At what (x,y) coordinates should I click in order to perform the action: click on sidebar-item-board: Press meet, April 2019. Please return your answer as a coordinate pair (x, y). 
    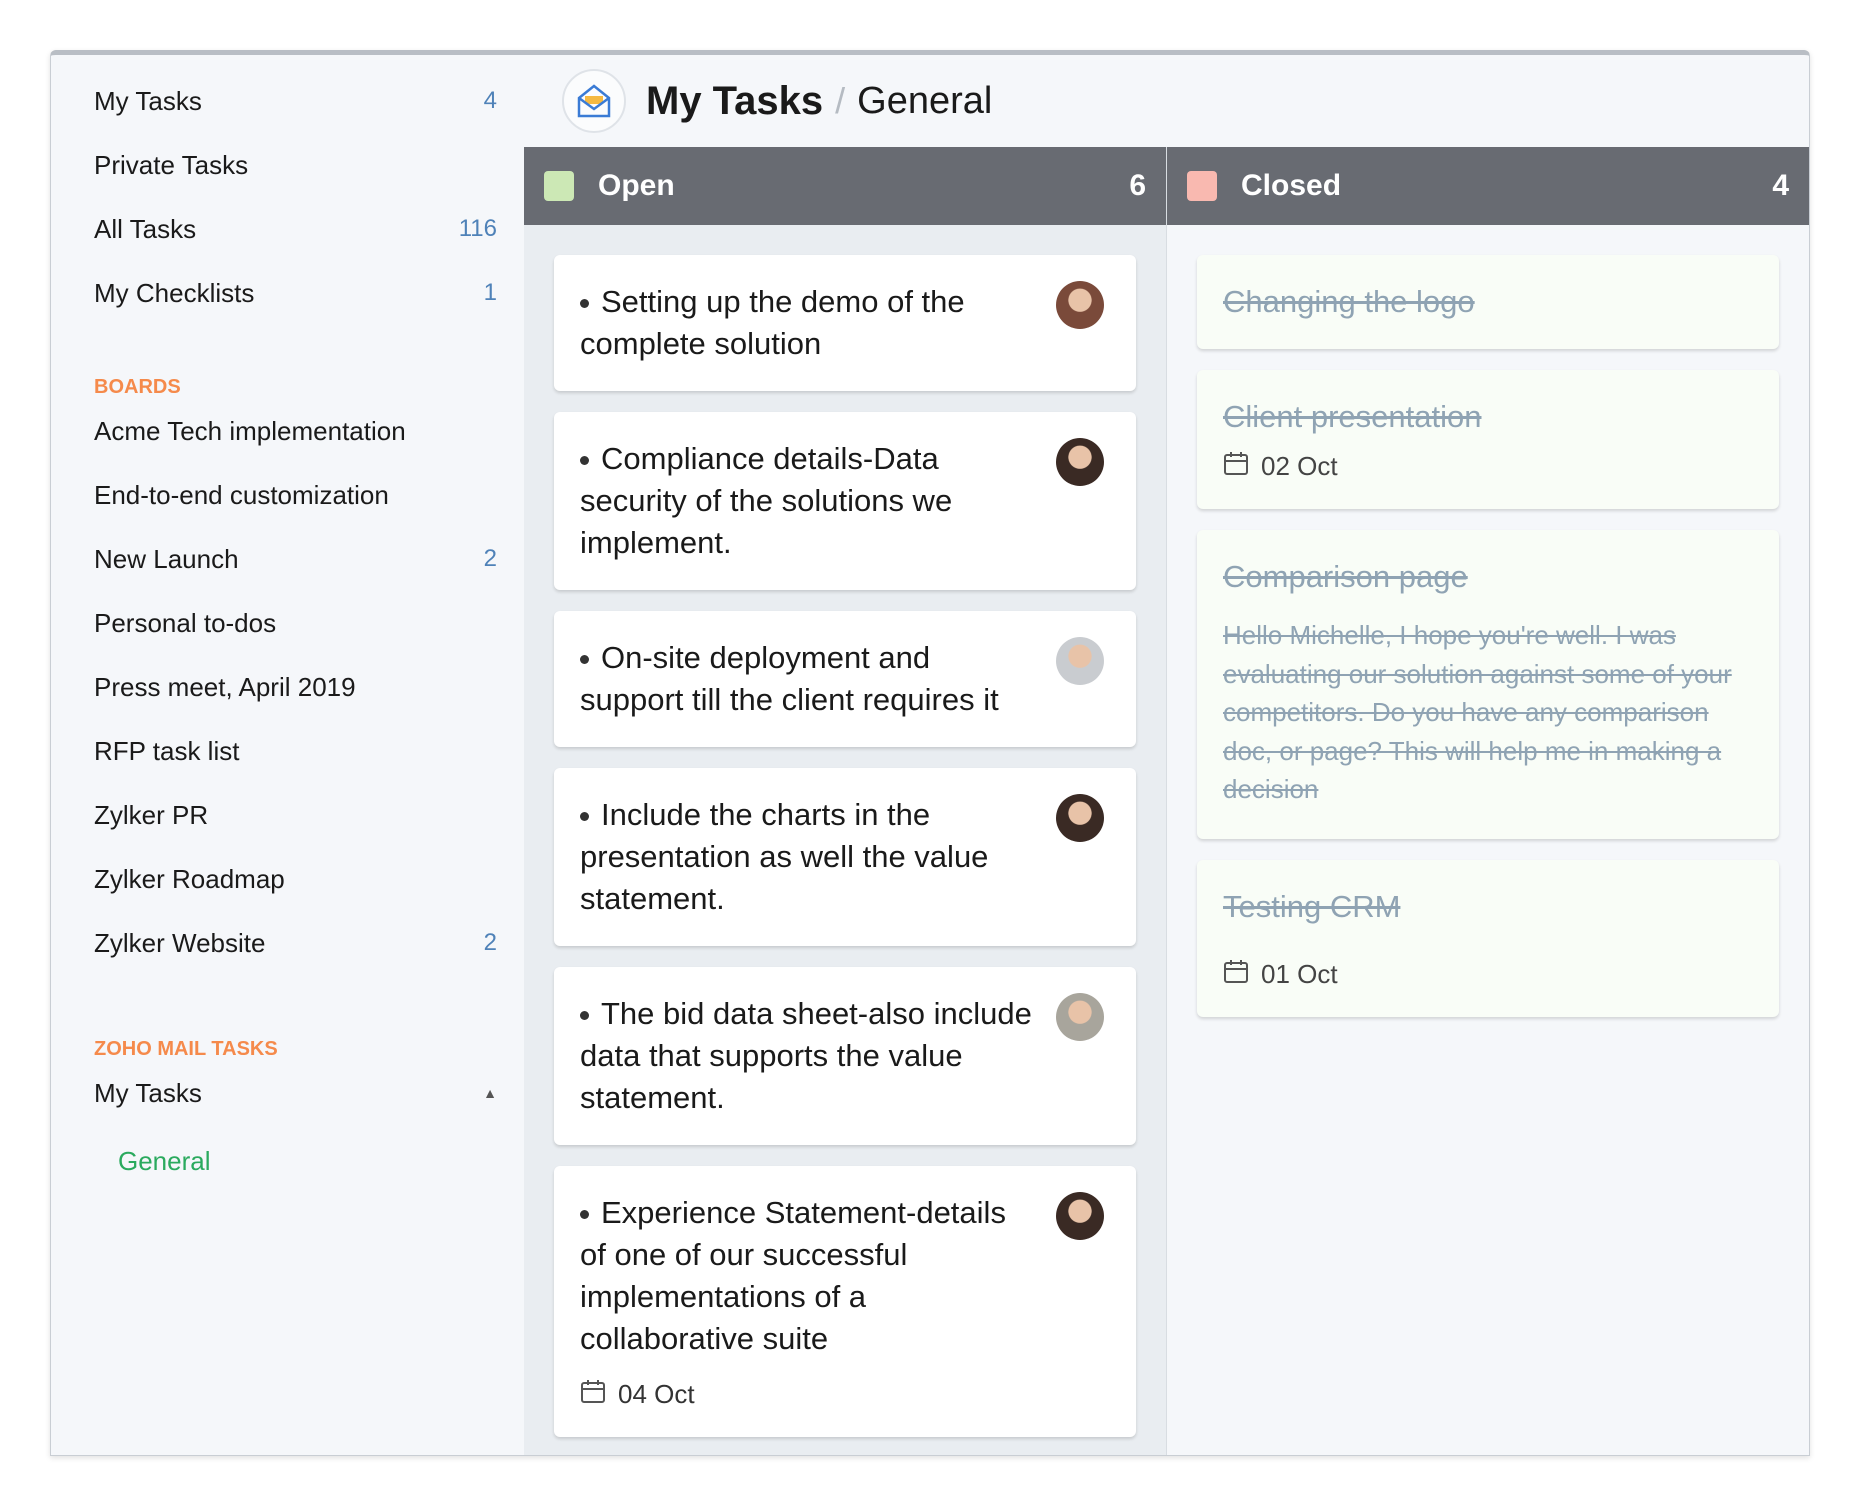
    Looking at the image, I should click on (287, 687).